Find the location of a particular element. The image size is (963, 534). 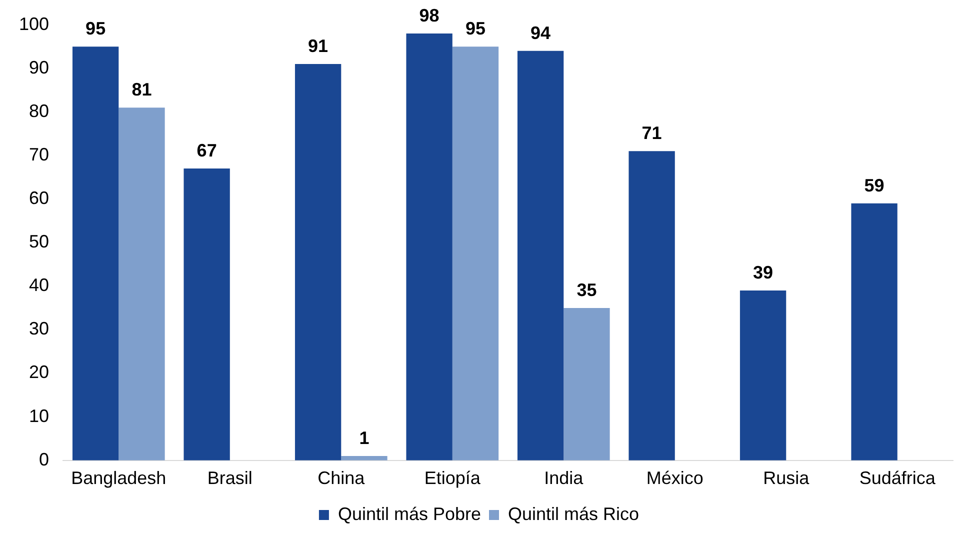

y-tick-label: 30 is located at coordinates (39, 328).